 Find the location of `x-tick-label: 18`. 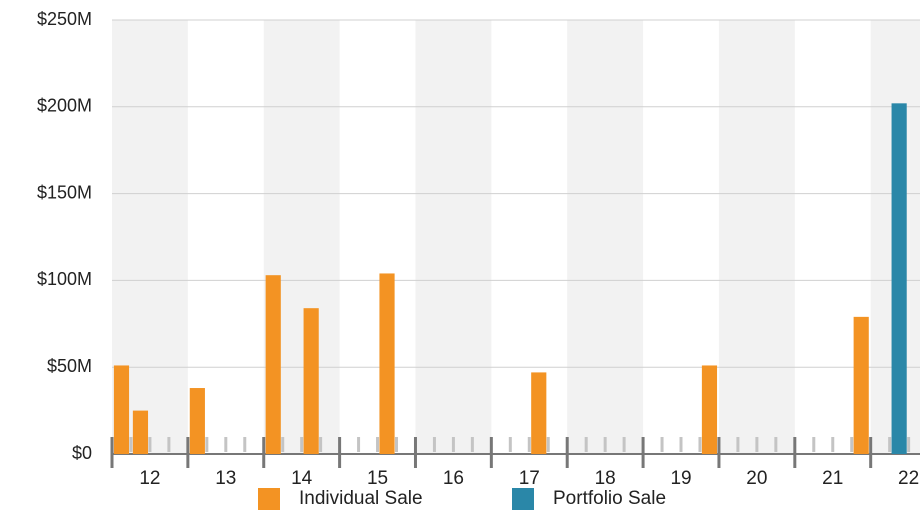

x-tick-label: 18 is located at coordinates (605, 478).